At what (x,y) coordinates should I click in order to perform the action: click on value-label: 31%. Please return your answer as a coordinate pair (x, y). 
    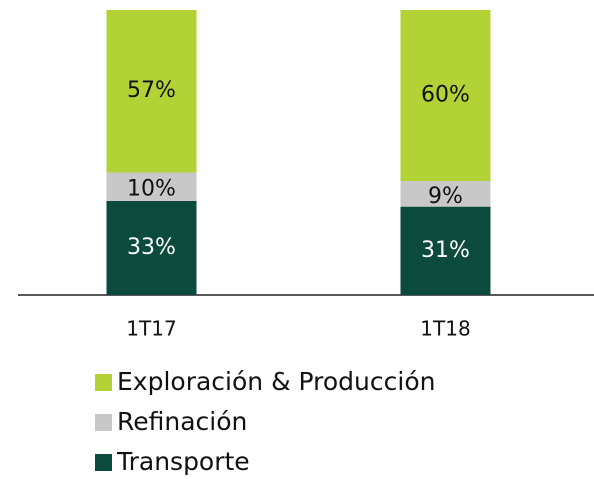
    Looking at the image, I should click on (445, 250).